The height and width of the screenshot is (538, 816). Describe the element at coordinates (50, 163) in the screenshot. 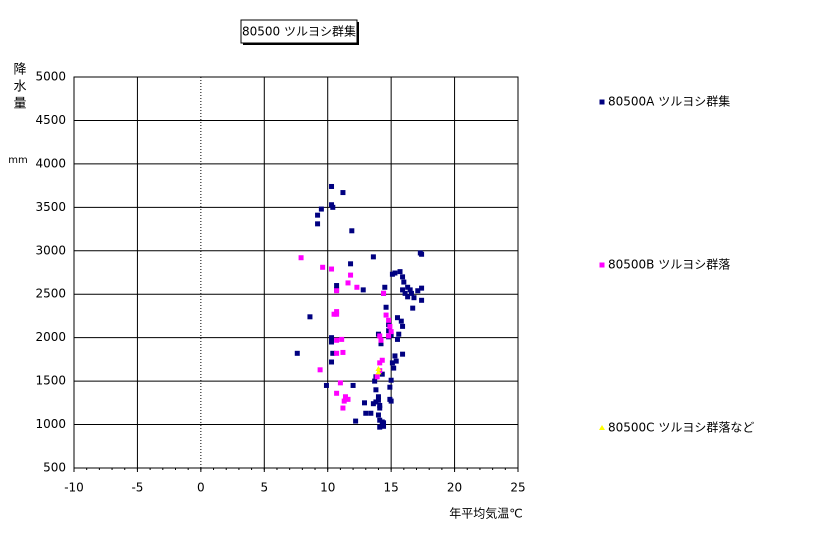

I see `y-tick-label: 4000` at that location.